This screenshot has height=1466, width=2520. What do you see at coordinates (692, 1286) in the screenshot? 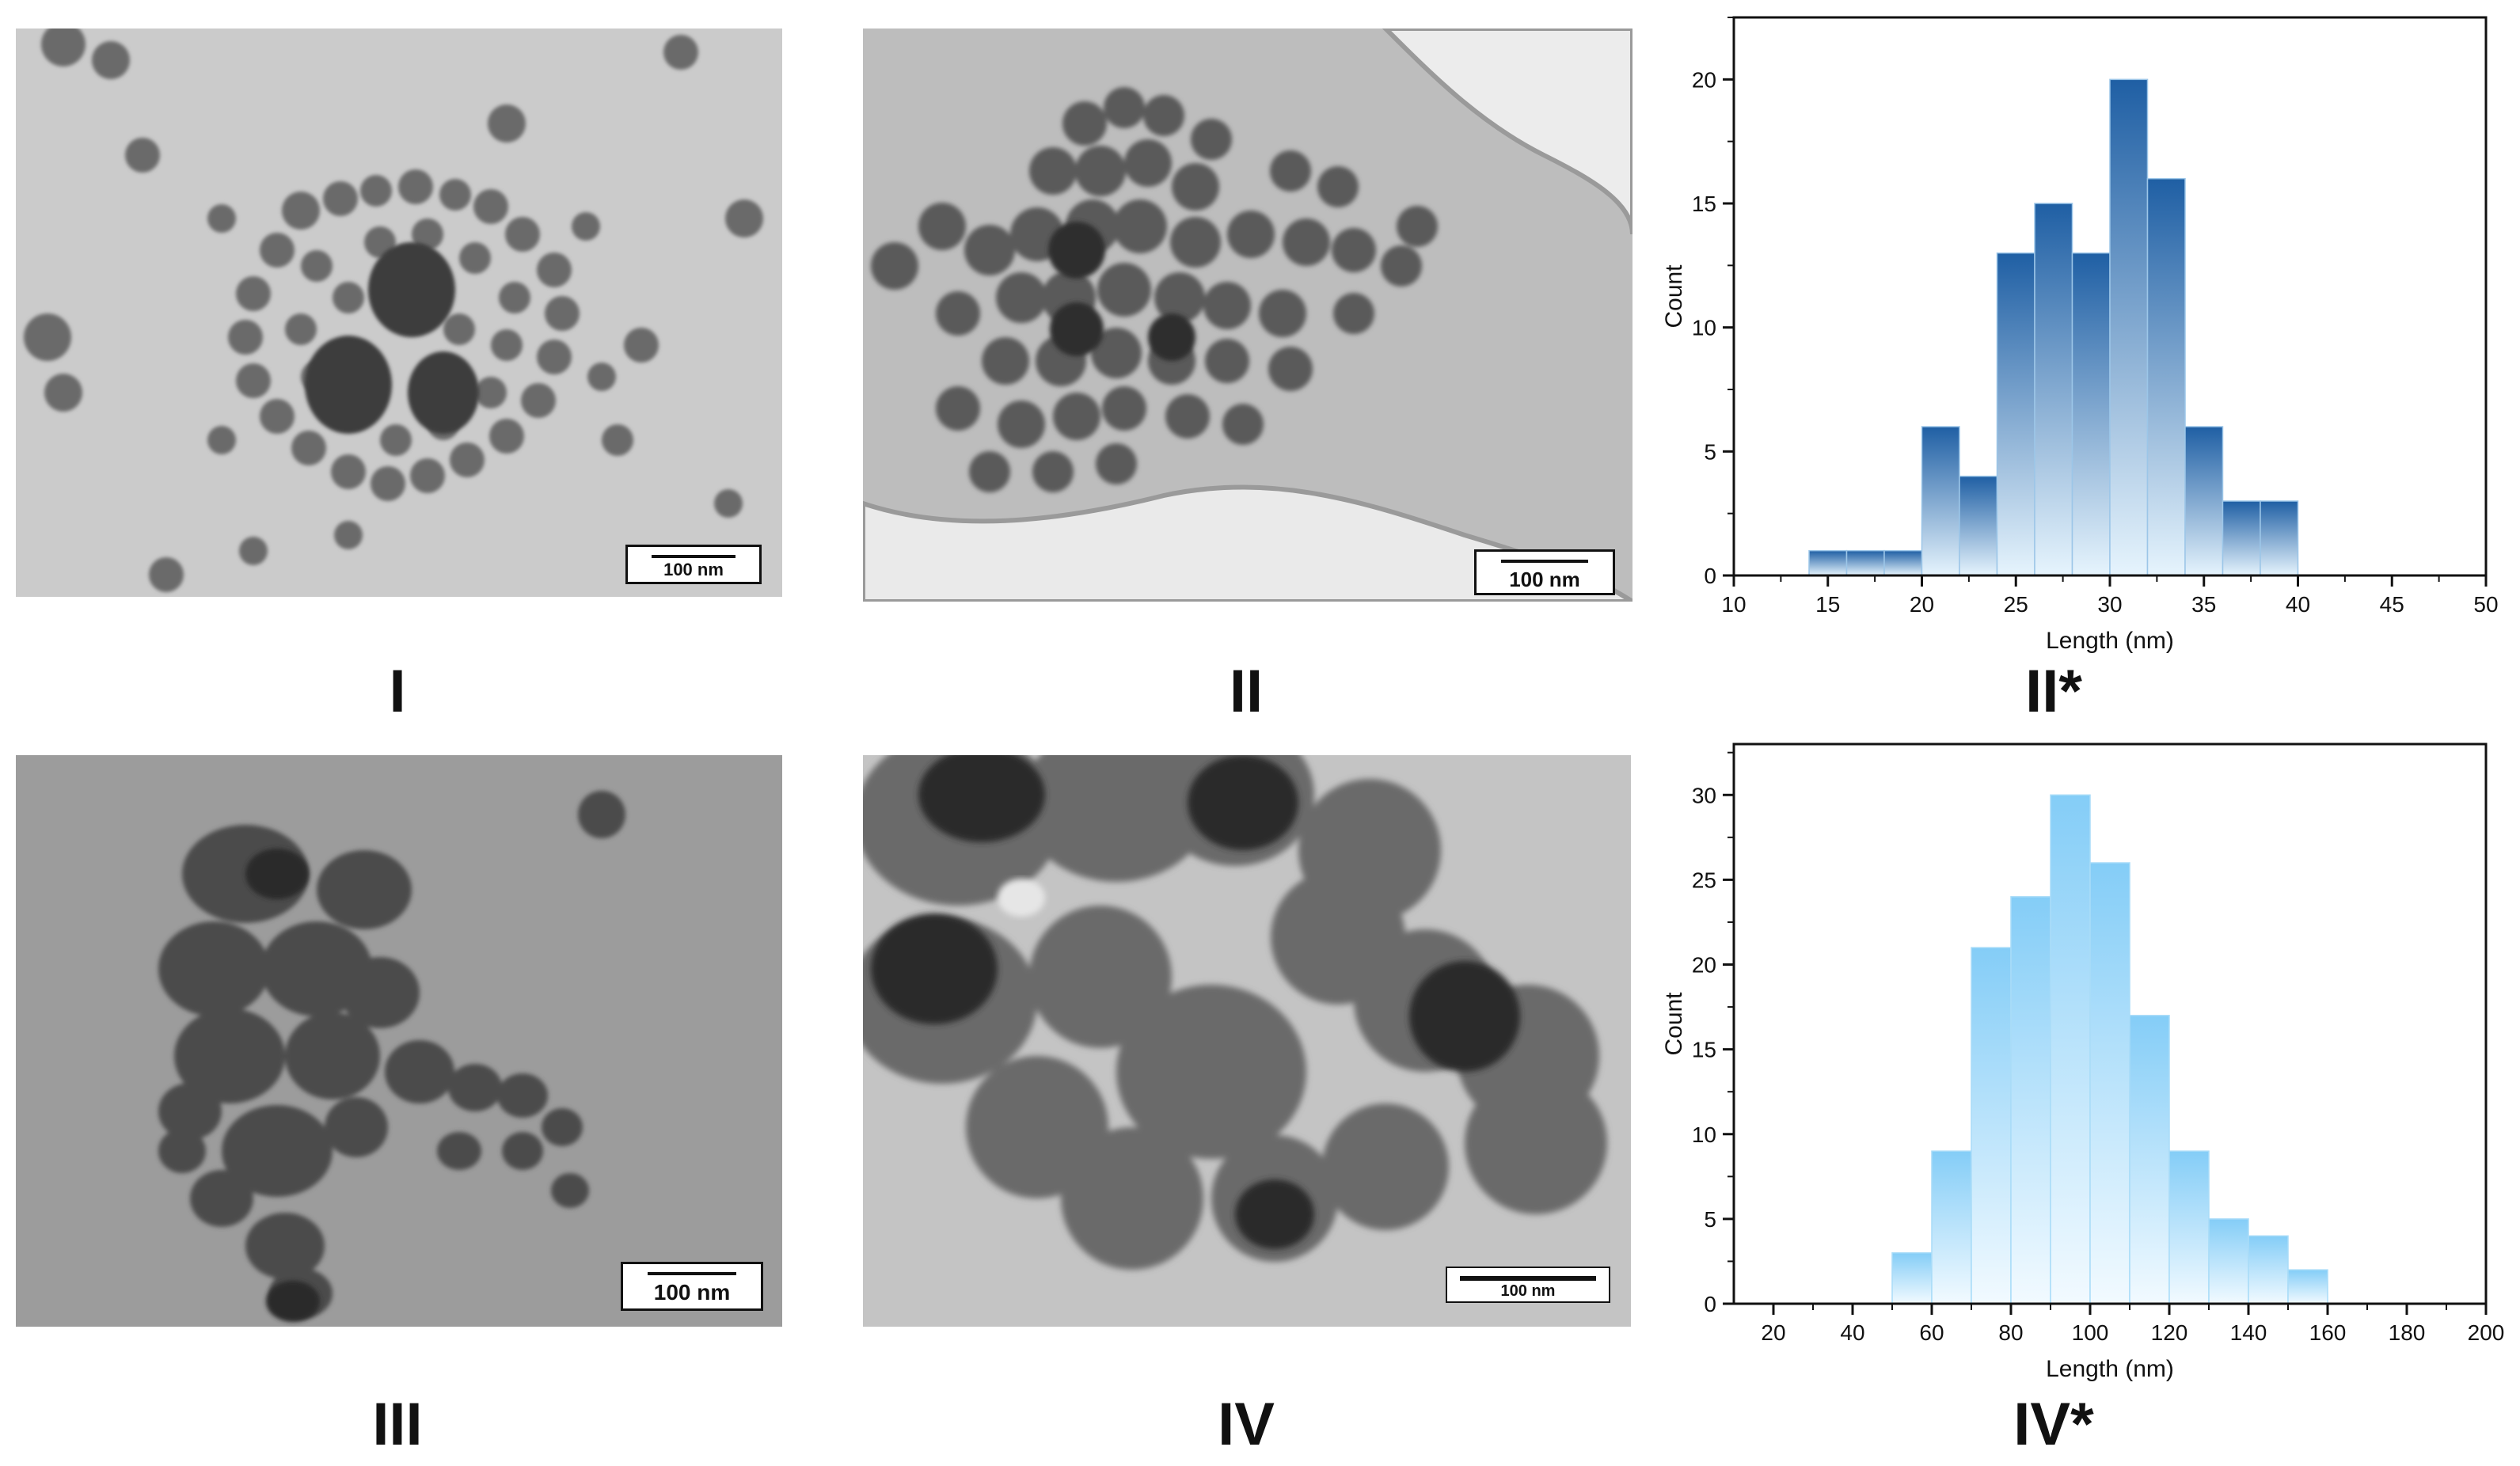
I see `scale-bar-III: 100 nm` at bounding box center [692, 1286].